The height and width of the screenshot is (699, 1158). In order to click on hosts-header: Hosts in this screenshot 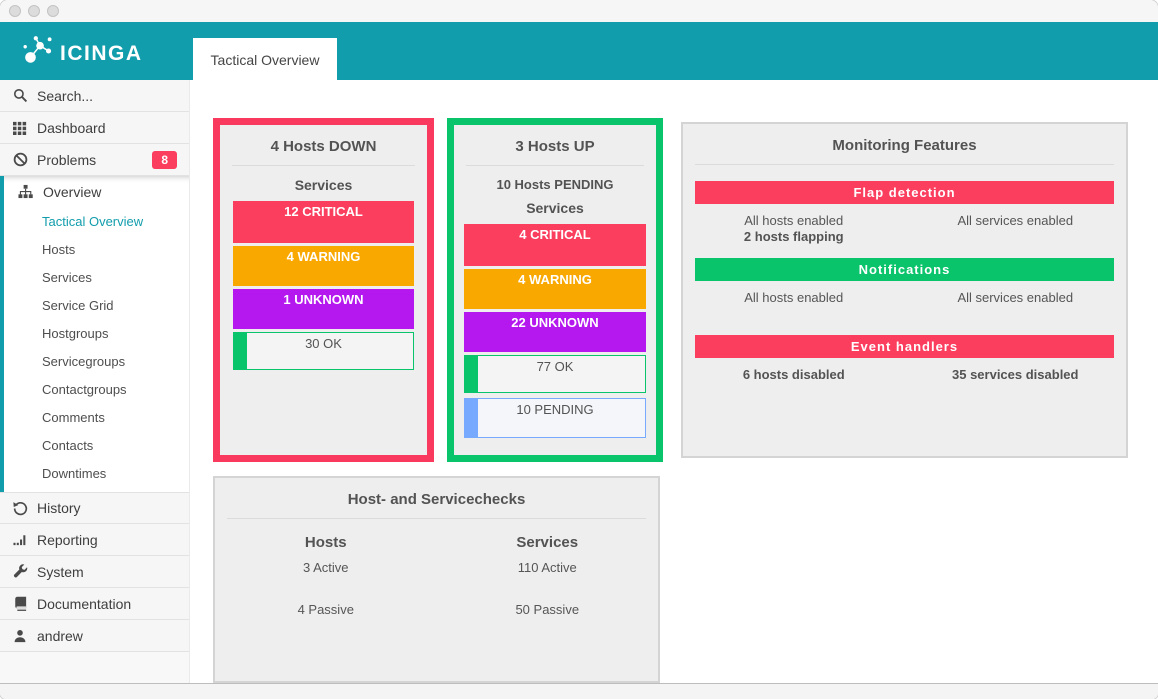, I will do `click(325, 542)`.